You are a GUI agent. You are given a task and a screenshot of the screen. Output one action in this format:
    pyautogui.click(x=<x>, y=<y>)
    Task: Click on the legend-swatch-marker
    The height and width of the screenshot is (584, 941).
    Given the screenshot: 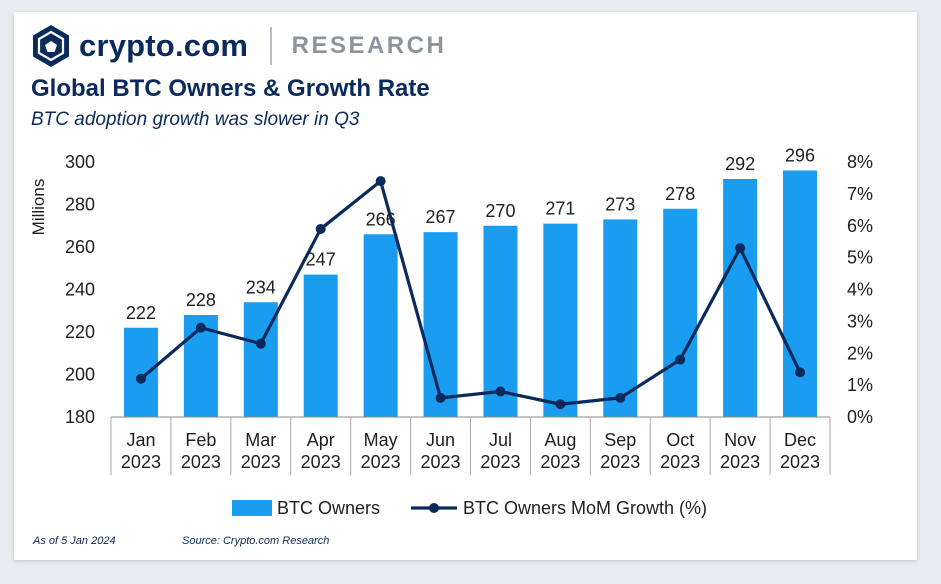 What is the action you would take?
    pyautogui.click(x=434, y=508)
    